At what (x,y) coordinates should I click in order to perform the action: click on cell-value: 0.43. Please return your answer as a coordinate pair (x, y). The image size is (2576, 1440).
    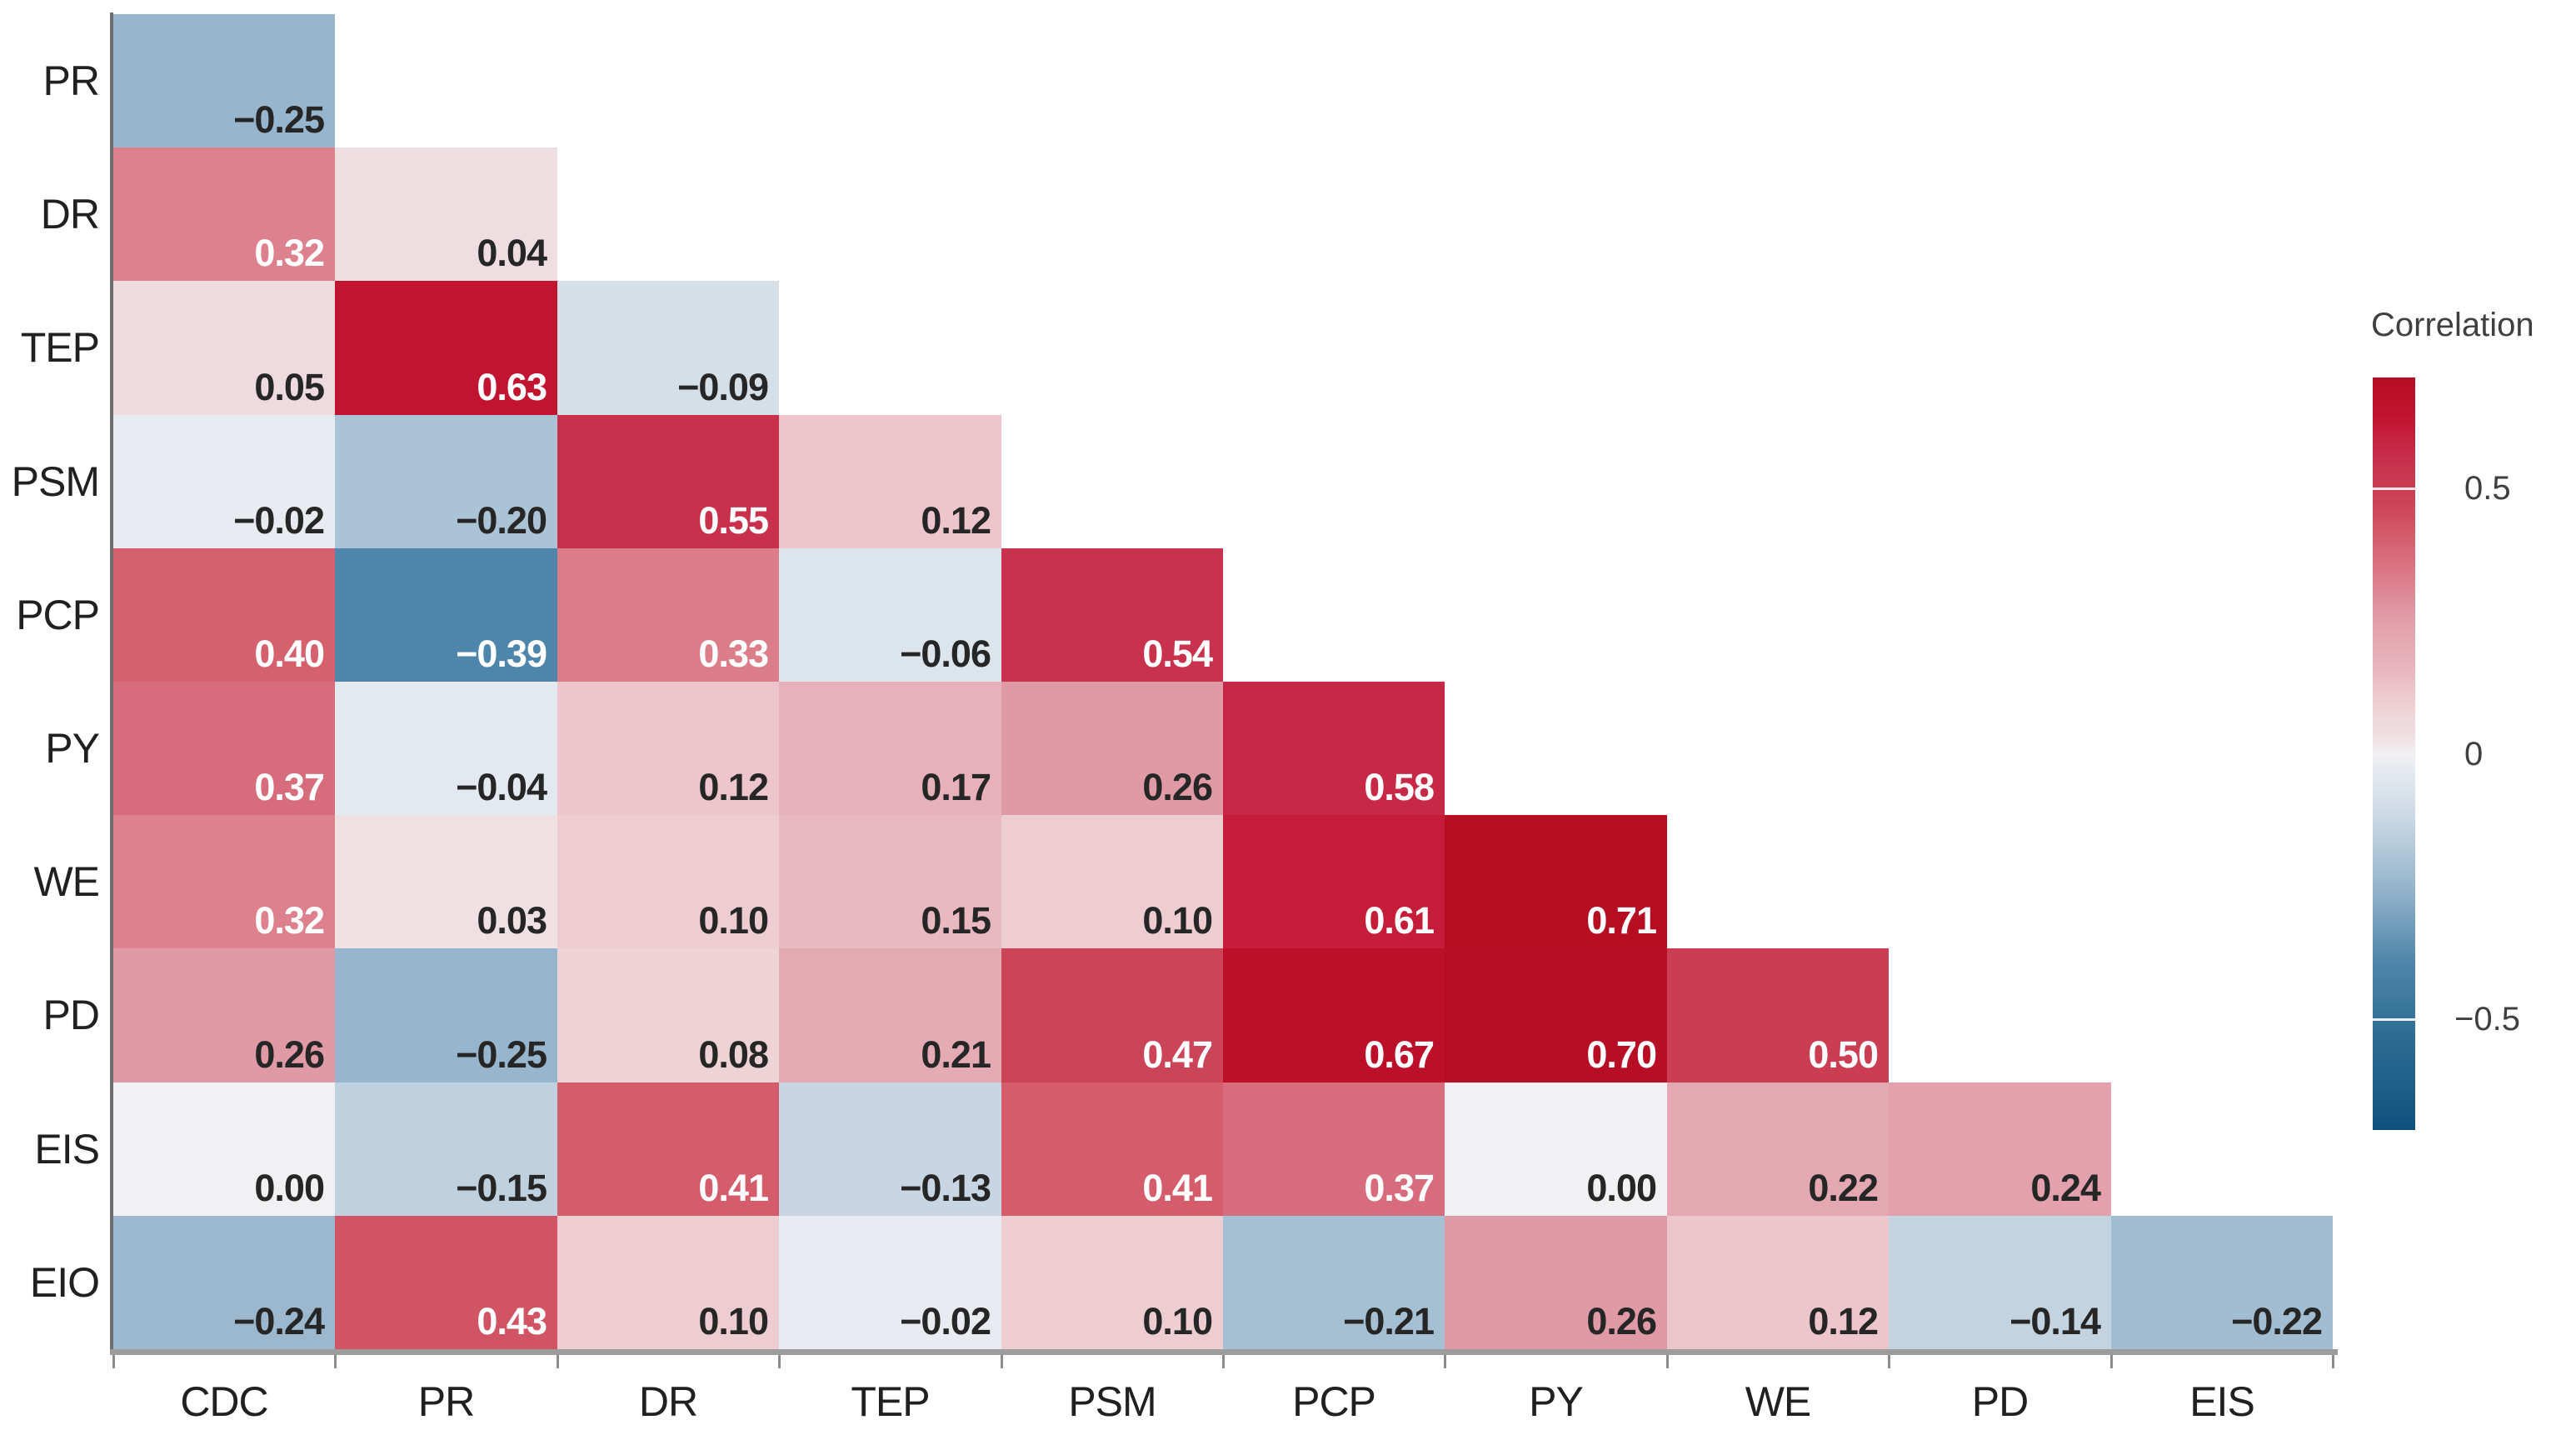
    Looking at the image, I should click on (512, 1320).